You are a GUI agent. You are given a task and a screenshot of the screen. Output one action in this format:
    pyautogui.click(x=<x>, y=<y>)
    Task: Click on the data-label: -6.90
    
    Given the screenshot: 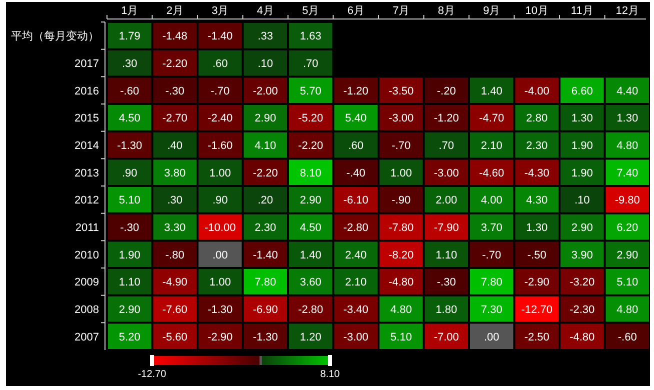 What is the action you would take?
    pyautogui.click(x=265, y=310)
    